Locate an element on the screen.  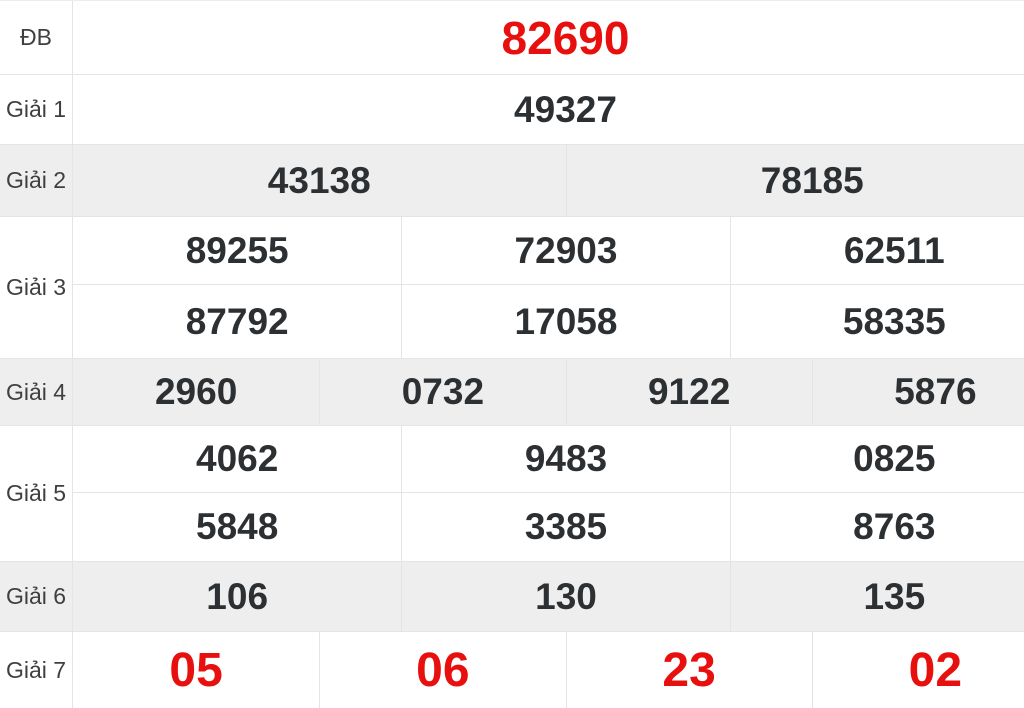
prize-value-db: 82690 is located at coordinates (565, 37).